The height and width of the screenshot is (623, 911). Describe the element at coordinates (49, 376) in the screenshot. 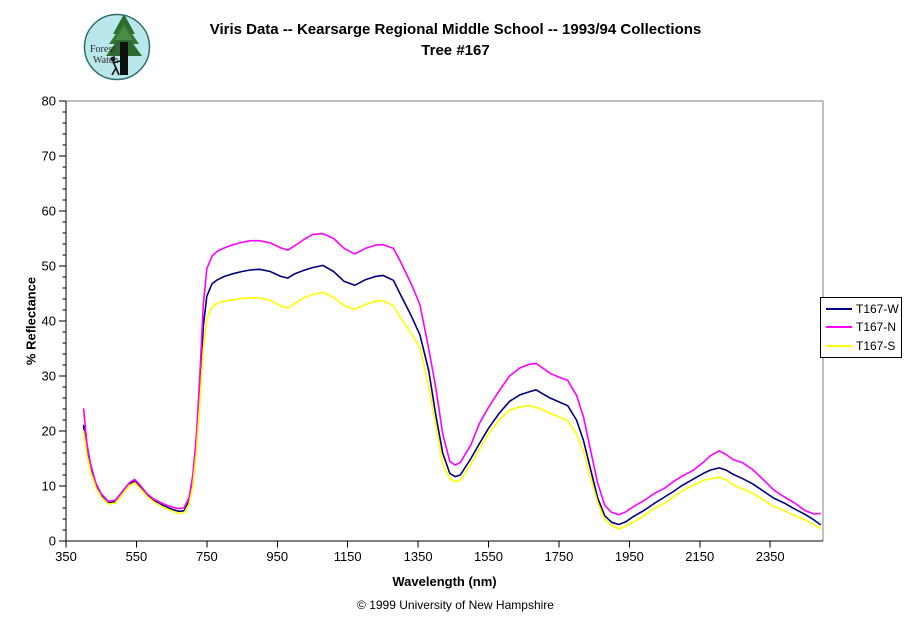

I see `y-tick-label: 30` at that location.